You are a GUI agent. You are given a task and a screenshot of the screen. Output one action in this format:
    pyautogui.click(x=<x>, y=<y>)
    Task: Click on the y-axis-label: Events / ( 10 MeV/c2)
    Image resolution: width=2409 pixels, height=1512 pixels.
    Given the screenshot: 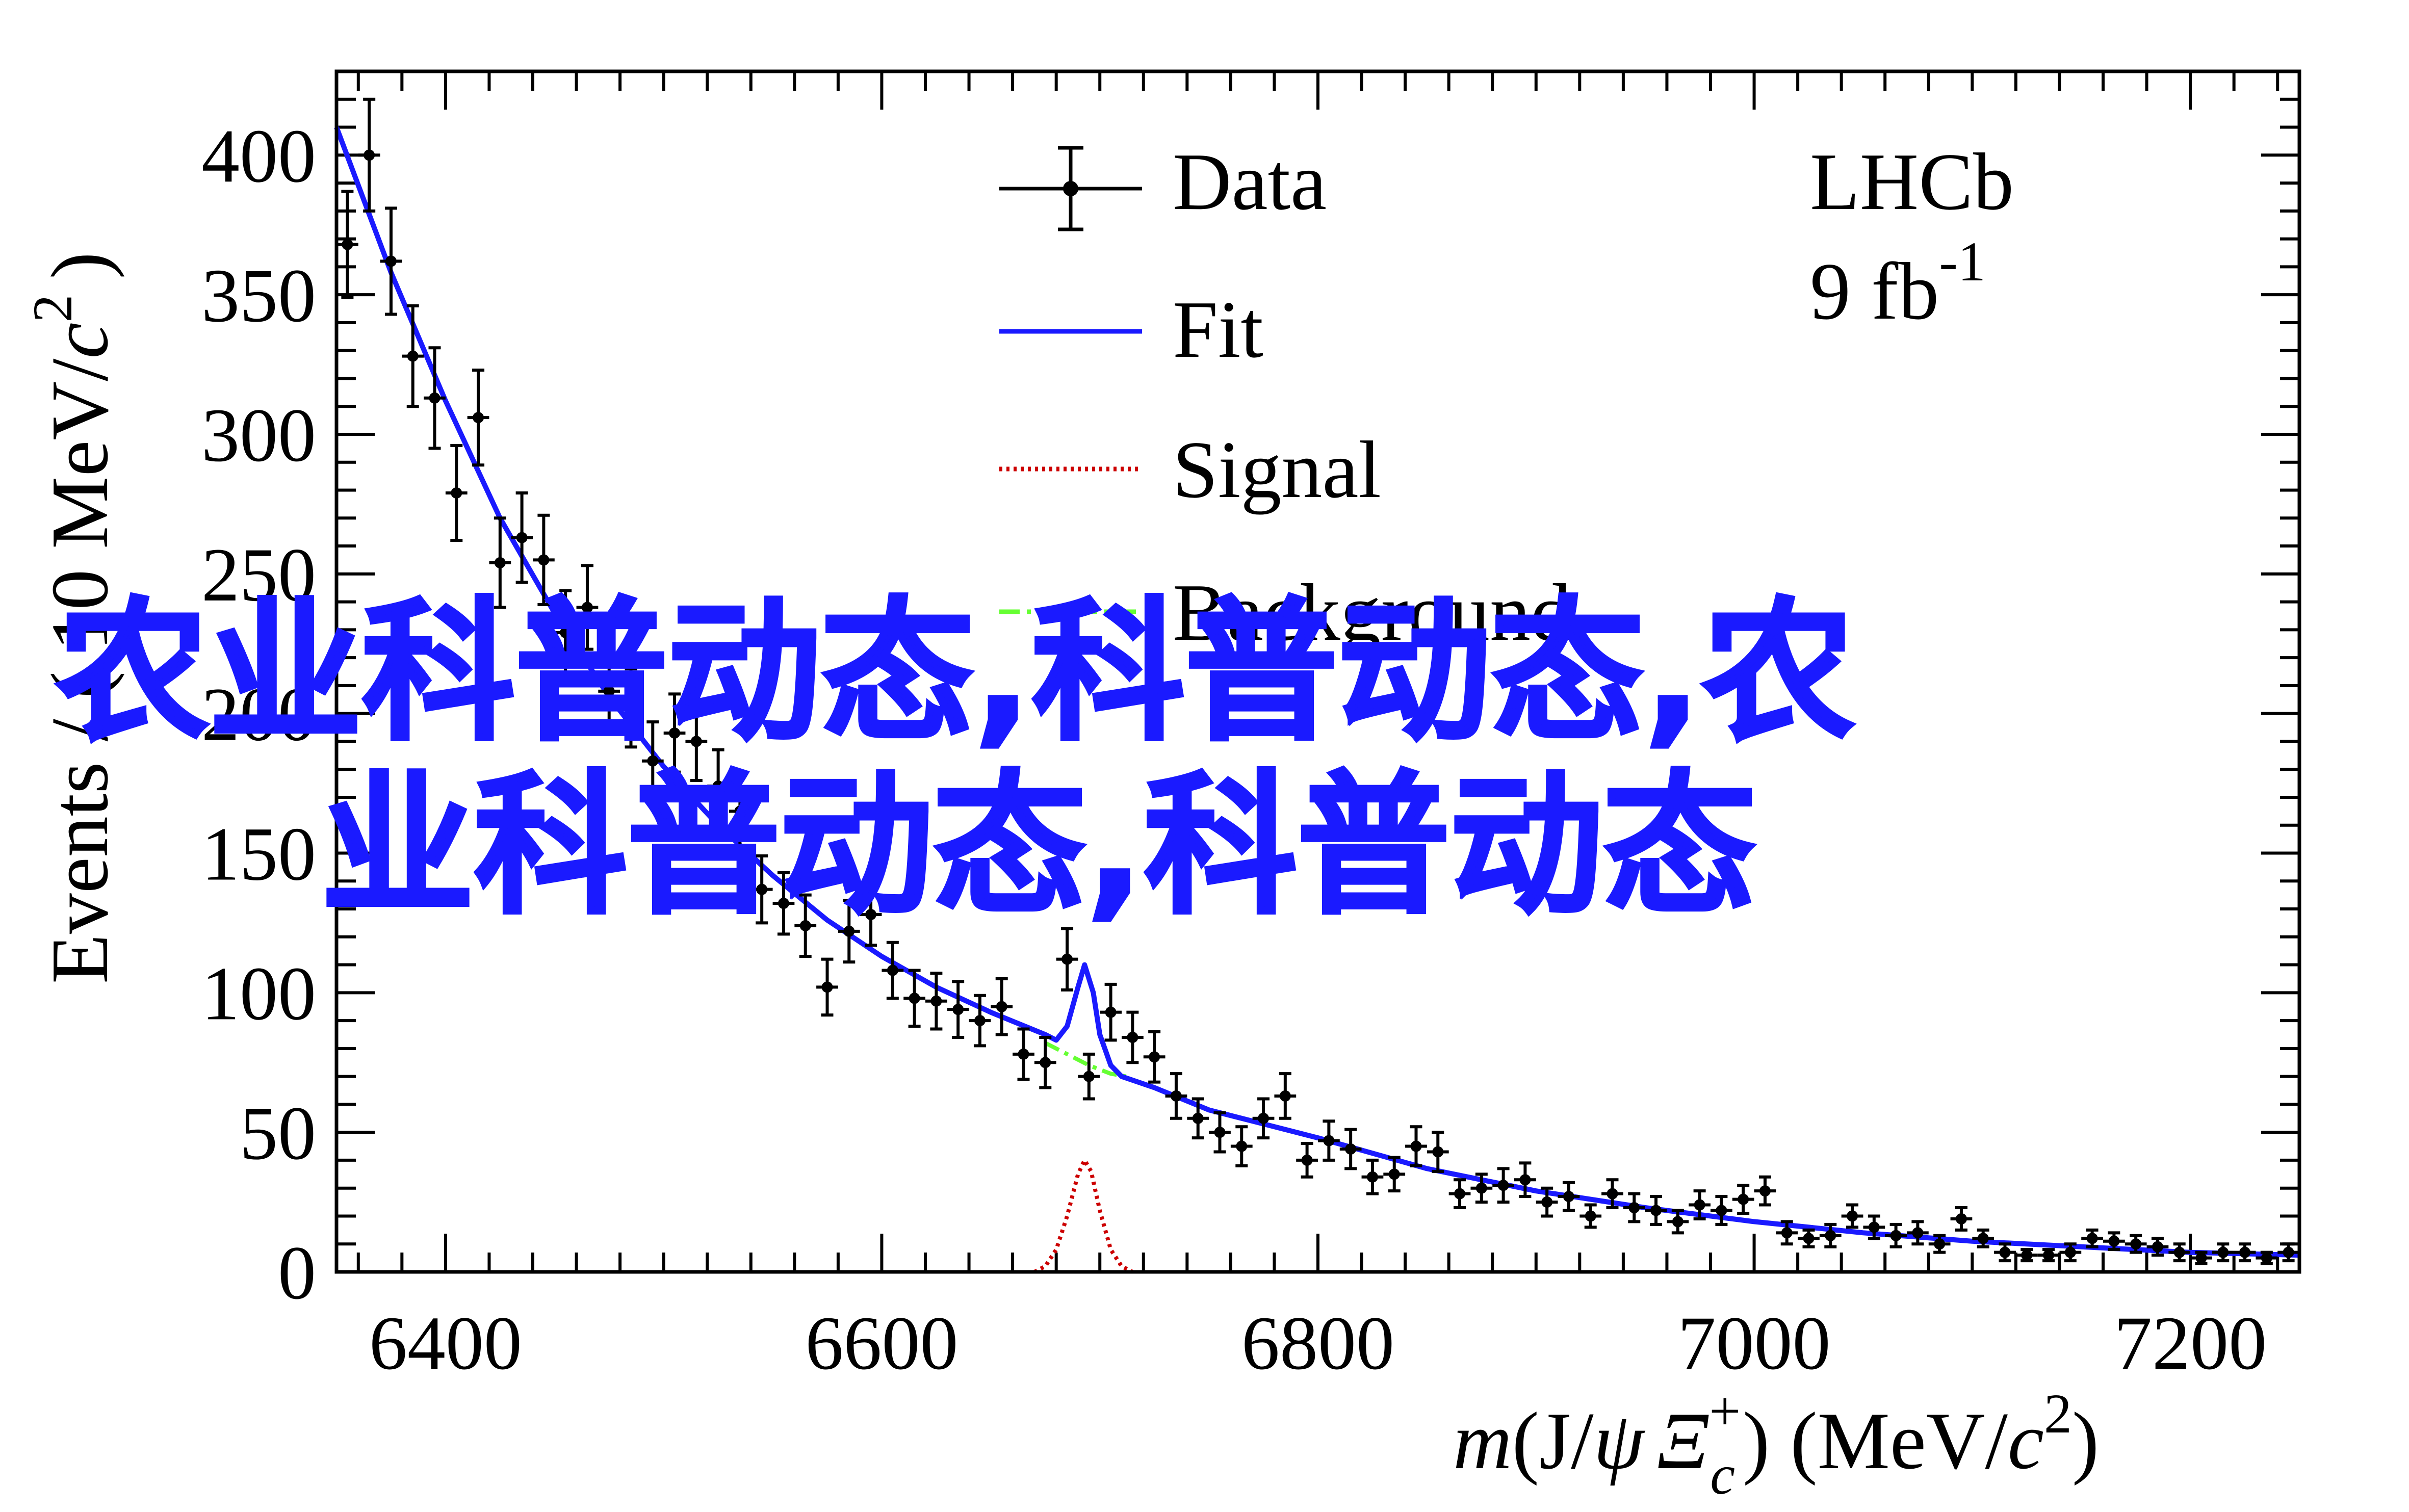 What is the action you would take?
    pyautogui.click(x=73, y=618)
    